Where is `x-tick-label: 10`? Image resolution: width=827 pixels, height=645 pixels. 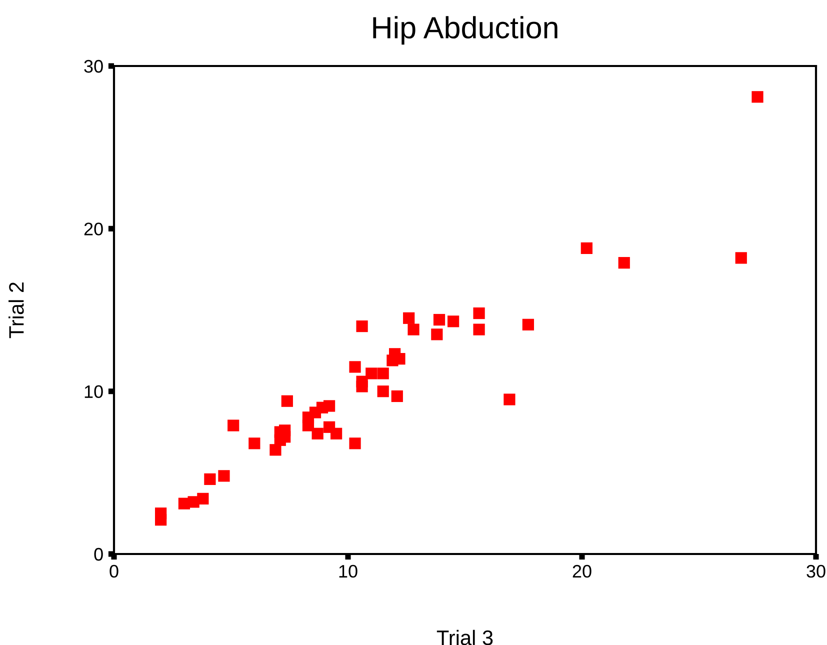
x-tick-label: 10 is located at coordinates (348, 571).